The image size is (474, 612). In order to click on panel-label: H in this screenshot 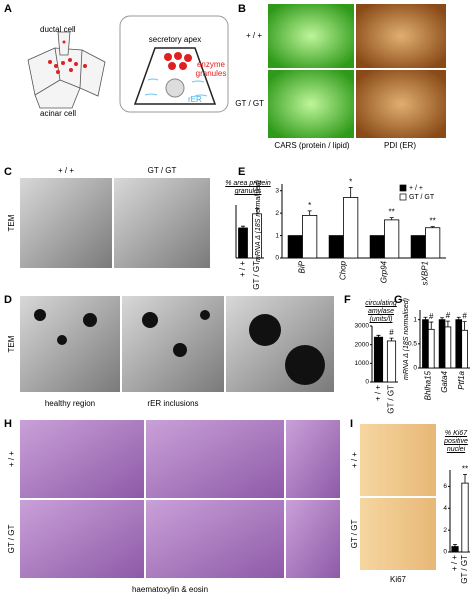, I will do `click(8, 424)`.